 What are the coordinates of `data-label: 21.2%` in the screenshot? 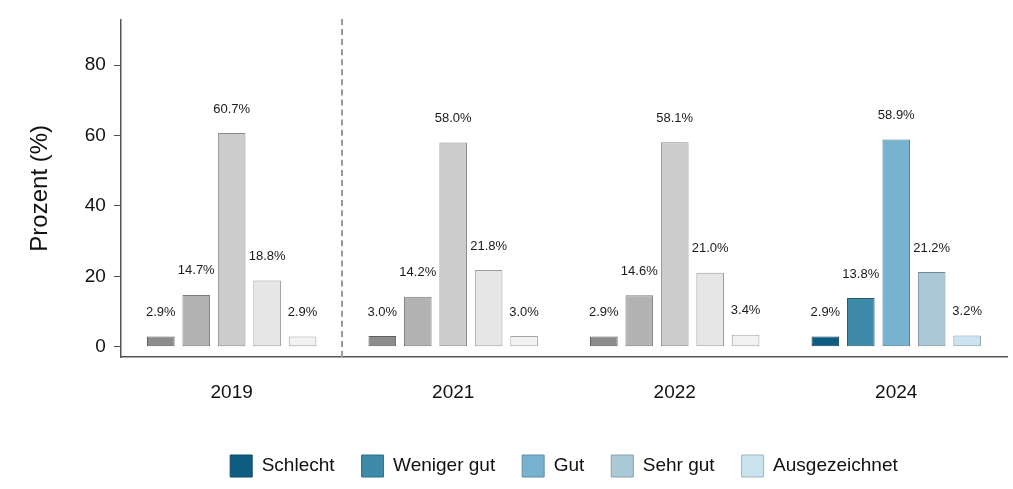 It's located at (932, 247).